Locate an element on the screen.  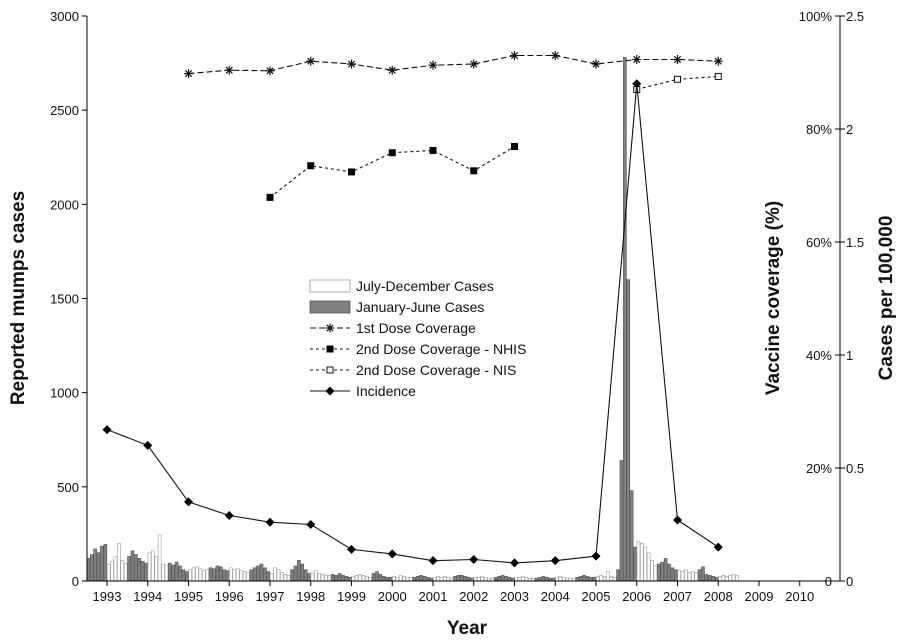
first-dose-coverage-point-1995 is located at coordinates (188, 74).